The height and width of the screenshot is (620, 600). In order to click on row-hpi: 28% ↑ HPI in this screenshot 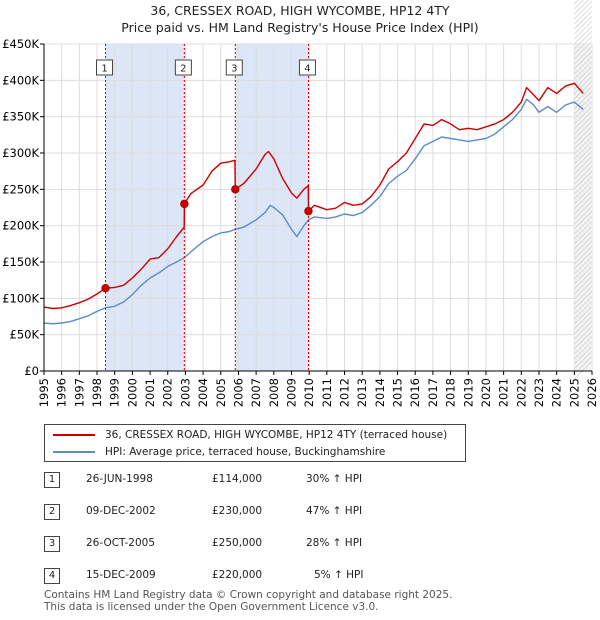, I will do `click(334, 543)`.